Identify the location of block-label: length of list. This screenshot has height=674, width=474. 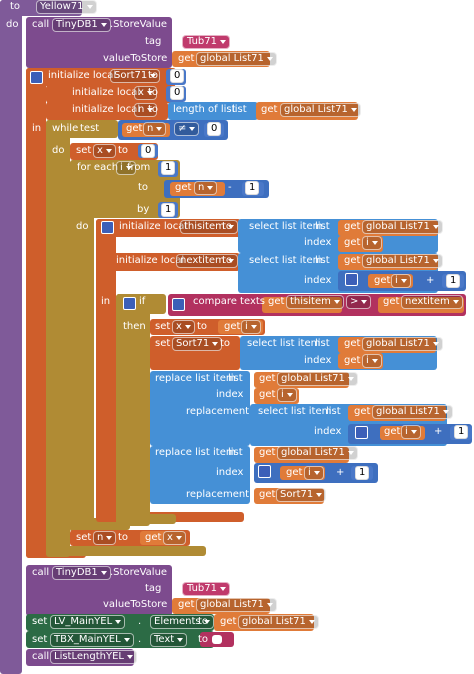
(204, 109).